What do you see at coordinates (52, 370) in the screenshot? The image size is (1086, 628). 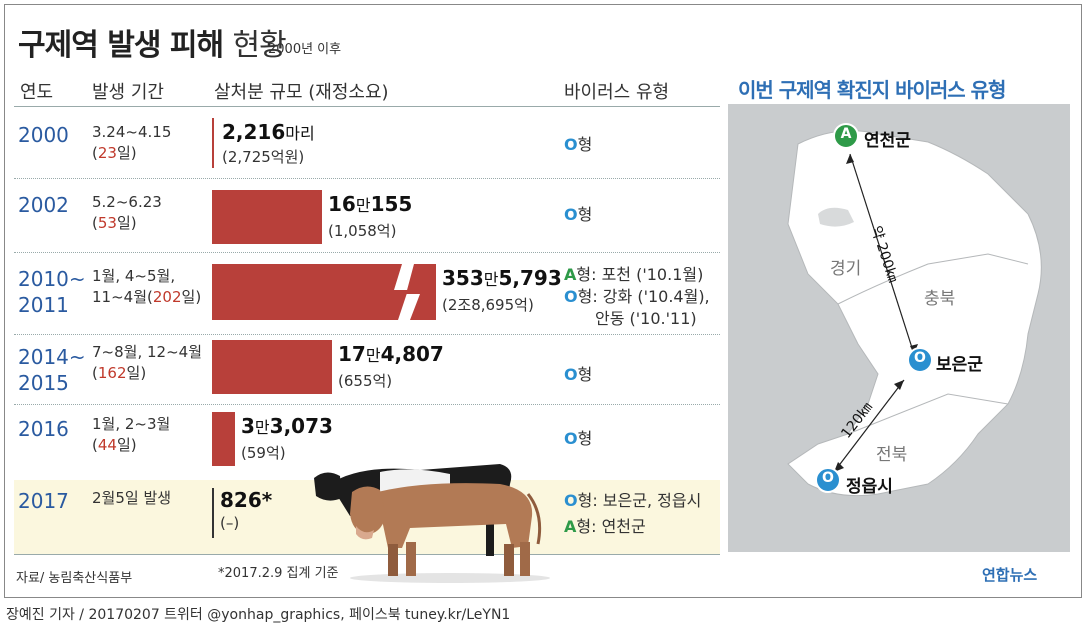 I see `row-year: 2014~ 2015` at bounding box center [52, 370].